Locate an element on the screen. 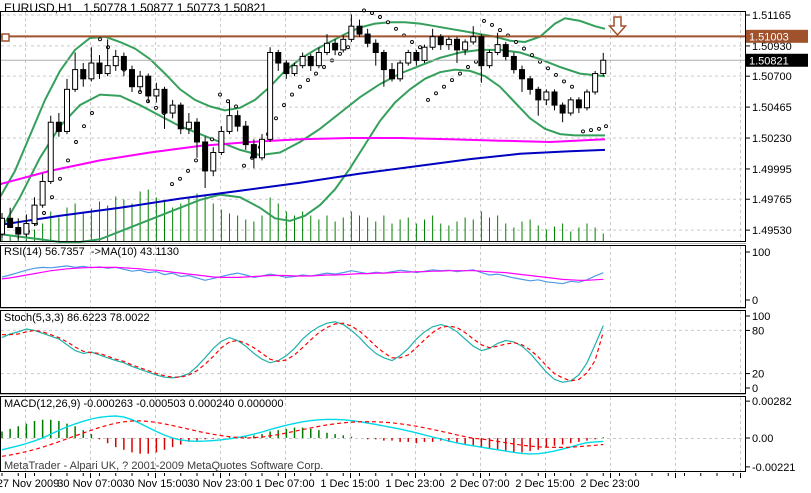 This screenshot has height=493, width=811. macd-panel-frame is located at coordinates (373, 434).